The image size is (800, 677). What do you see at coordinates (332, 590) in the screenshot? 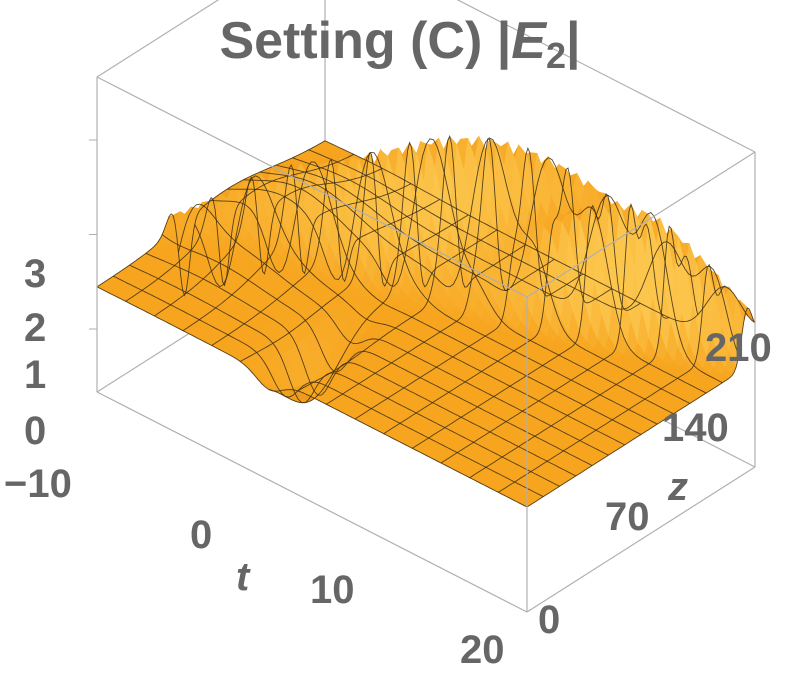
I see `x-tick-2: 10` at bounding box center [332, 590].